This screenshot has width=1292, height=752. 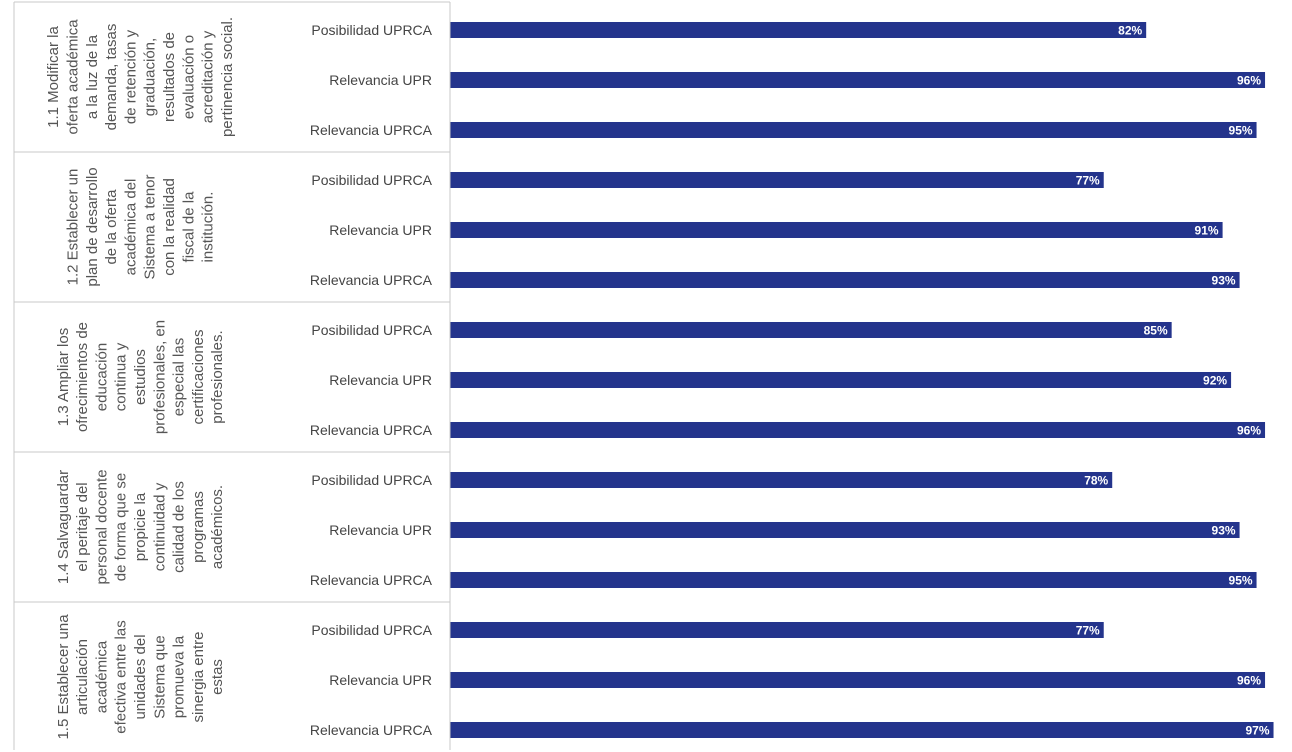 I want to click on group-label-line: propicie la, so click(x=140, y=526).